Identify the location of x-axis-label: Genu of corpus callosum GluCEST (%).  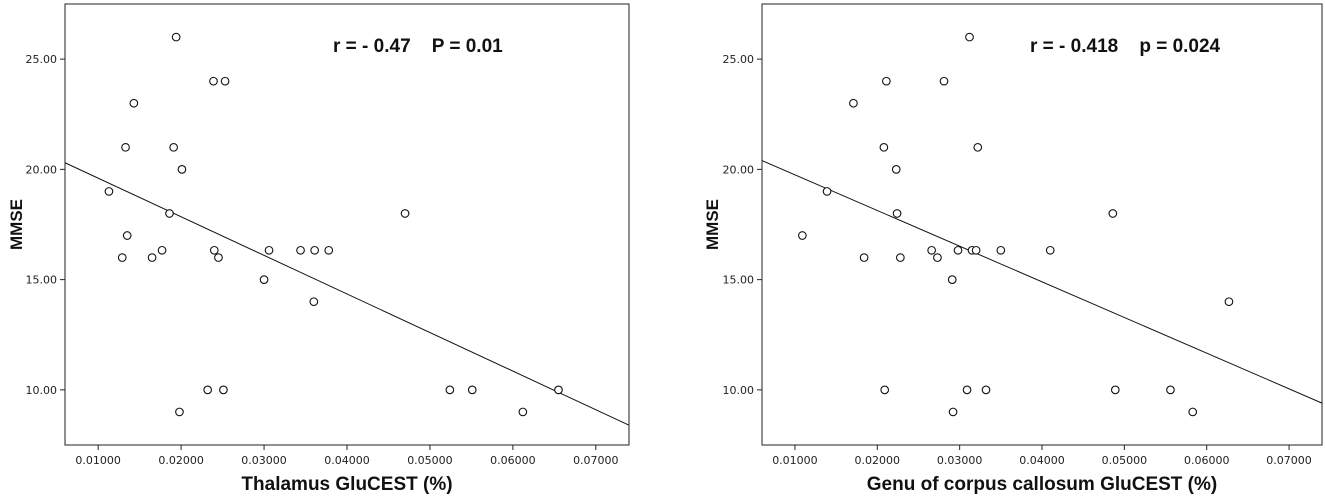
(1042, 484).